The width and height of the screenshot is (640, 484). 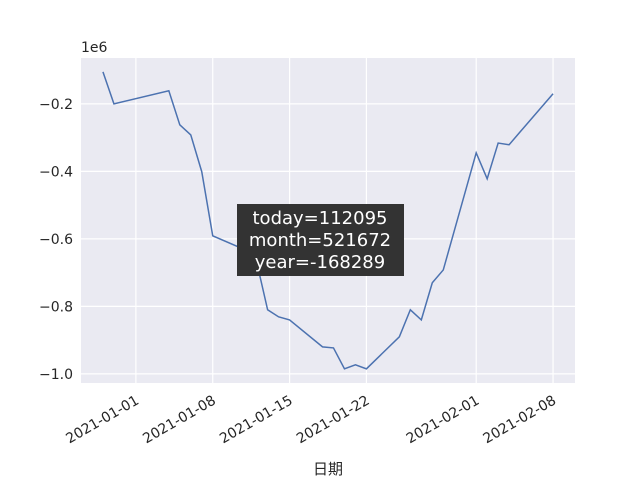 I want to click on x-tick-label: 2021-02-01, so click(x=443, y=420).